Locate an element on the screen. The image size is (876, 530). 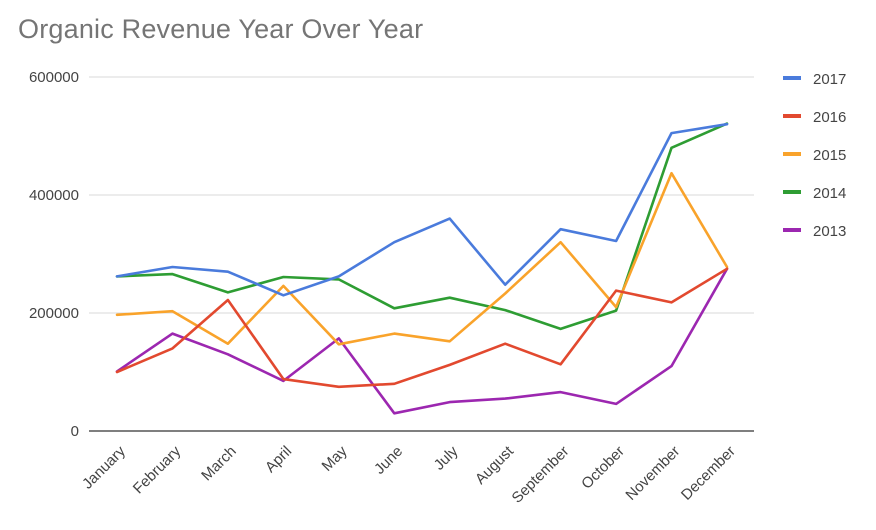
x-tick-label: May is located at coordinates (335, 458).